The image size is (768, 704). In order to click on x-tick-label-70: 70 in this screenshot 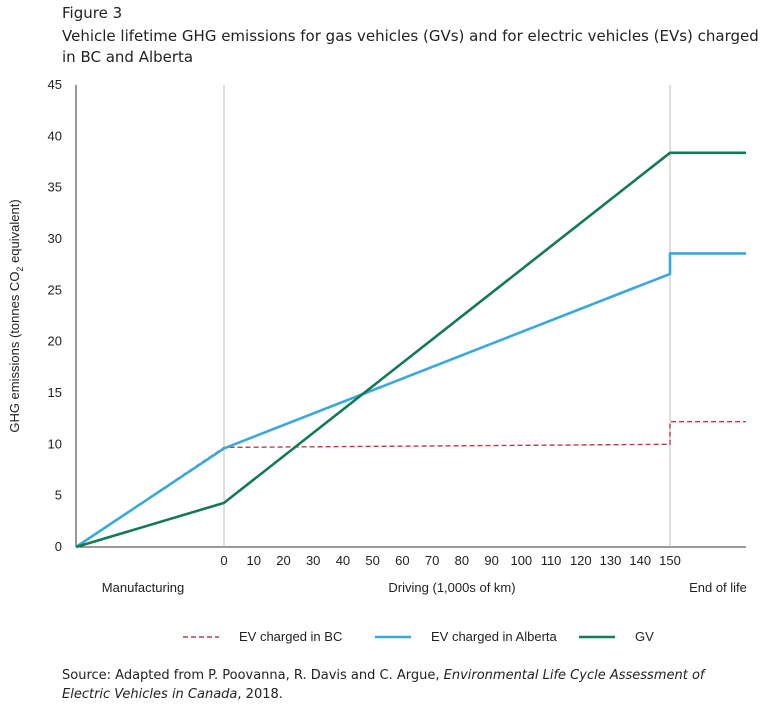, I will do `click(432, 560)`.